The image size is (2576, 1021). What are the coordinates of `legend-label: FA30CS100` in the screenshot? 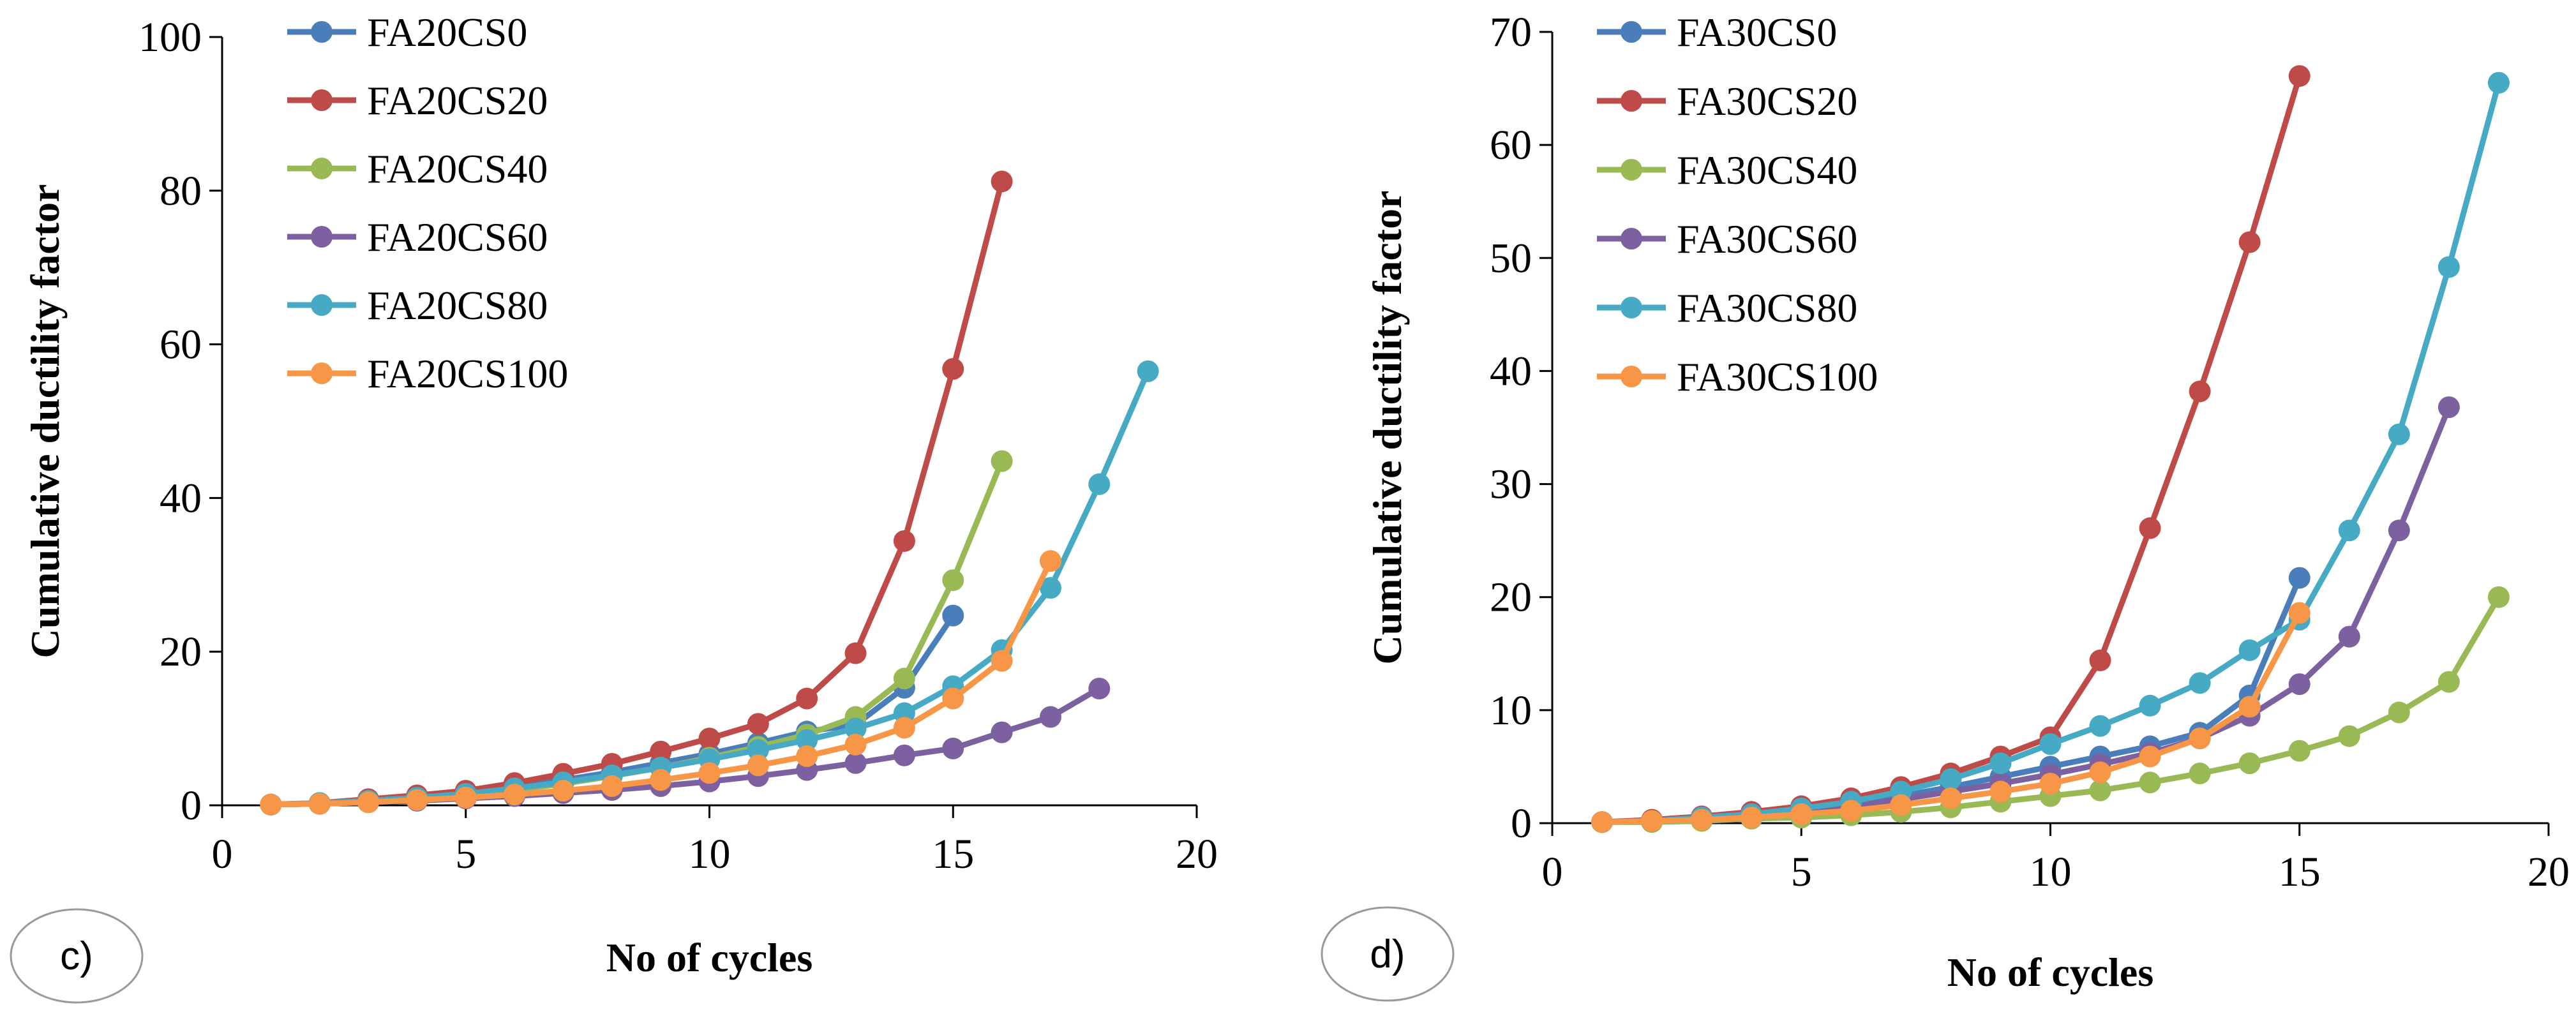 It's located at (1777, 376).